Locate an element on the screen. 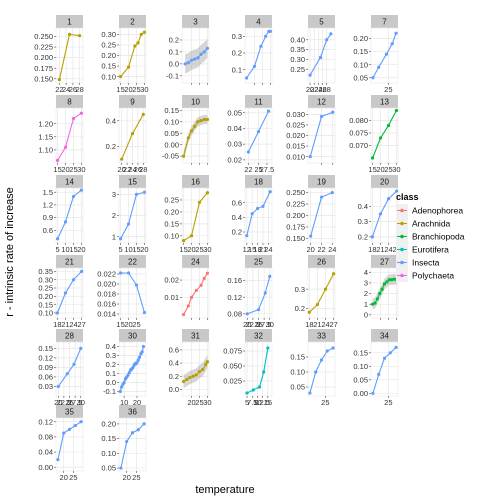 The width and height of the screenshot is (504, 504). y-tick-label: 0.020 is located at coordinates (295, 135).